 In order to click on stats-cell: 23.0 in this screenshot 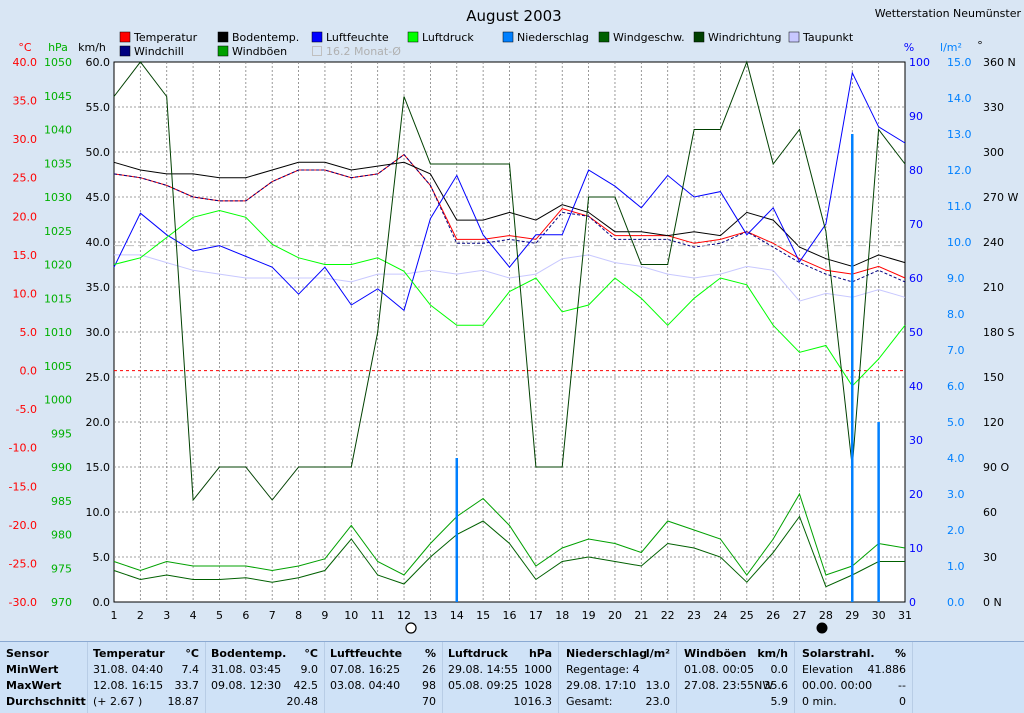, I will do `click(658, 701)`.